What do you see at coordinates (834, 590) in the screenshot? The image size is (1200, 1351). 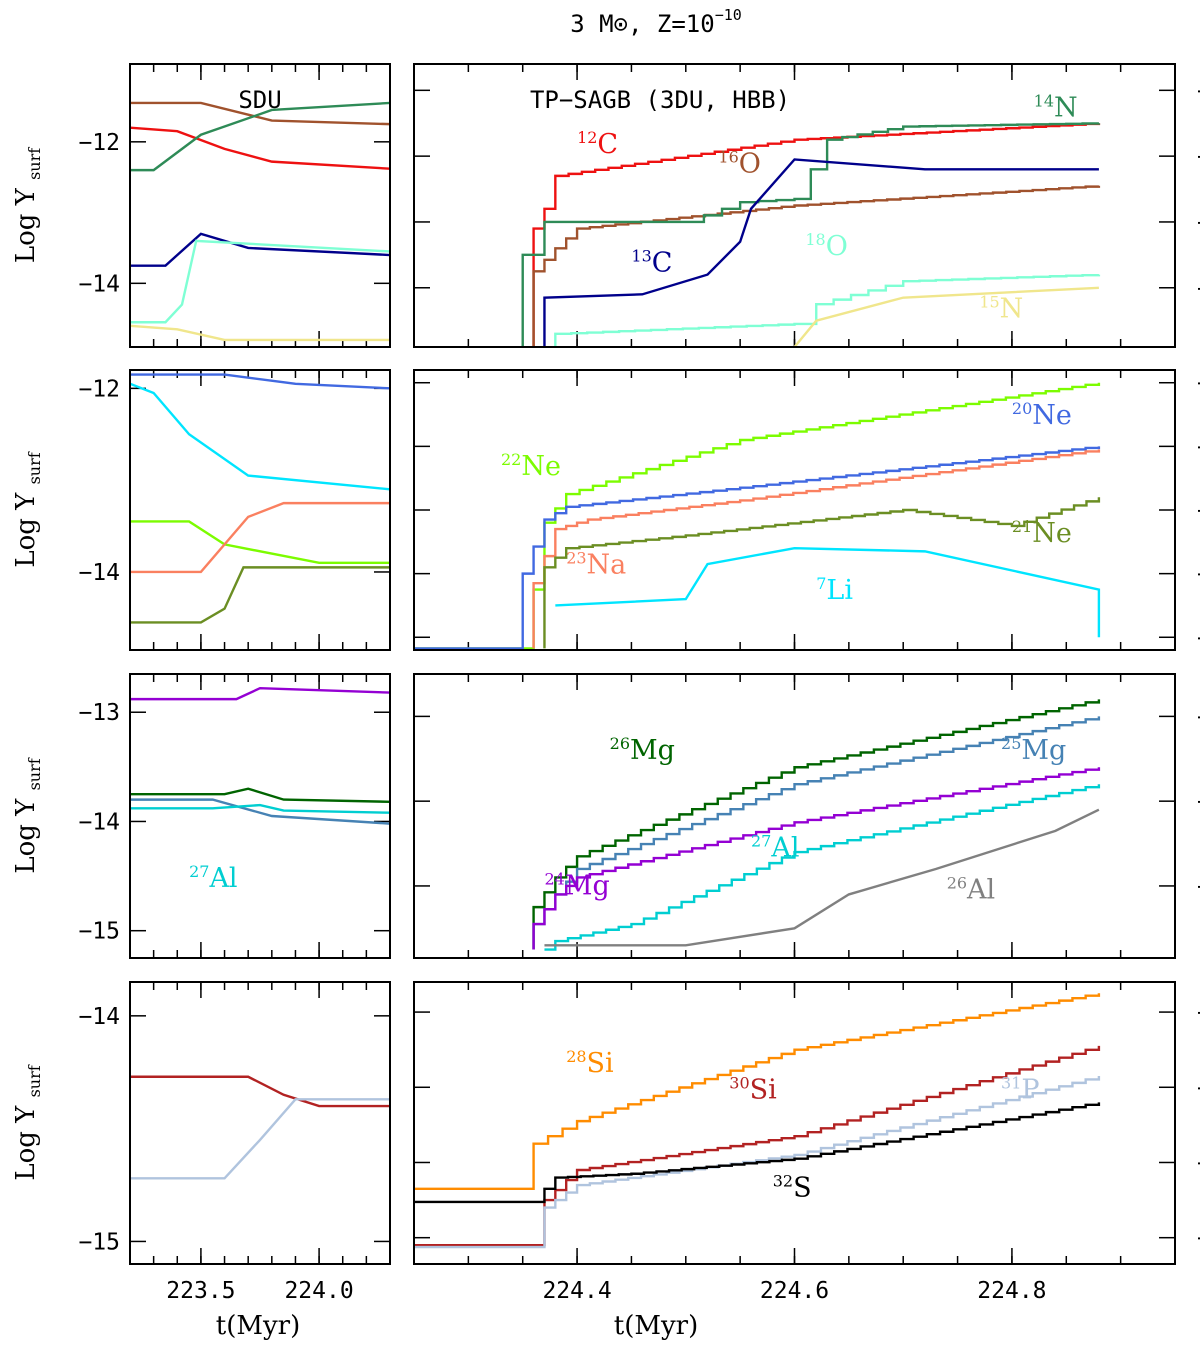 I see `label-7Li: 7Li` at bounding box center [834, 590].